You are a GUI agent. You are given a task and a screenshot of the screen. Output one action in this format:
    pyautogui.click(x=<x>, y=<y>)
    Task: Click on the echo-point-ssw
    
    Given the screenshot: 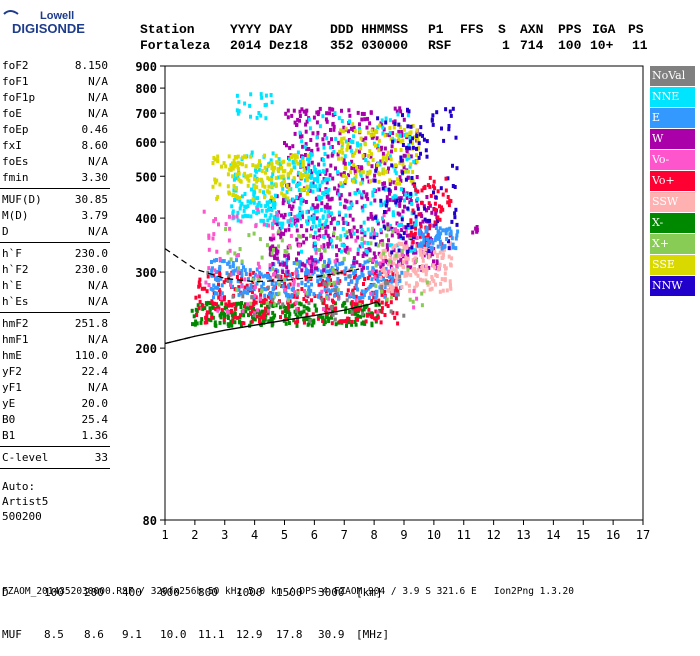 What is the action you would take?
    pyautogui.click(x=389, y=291)
    